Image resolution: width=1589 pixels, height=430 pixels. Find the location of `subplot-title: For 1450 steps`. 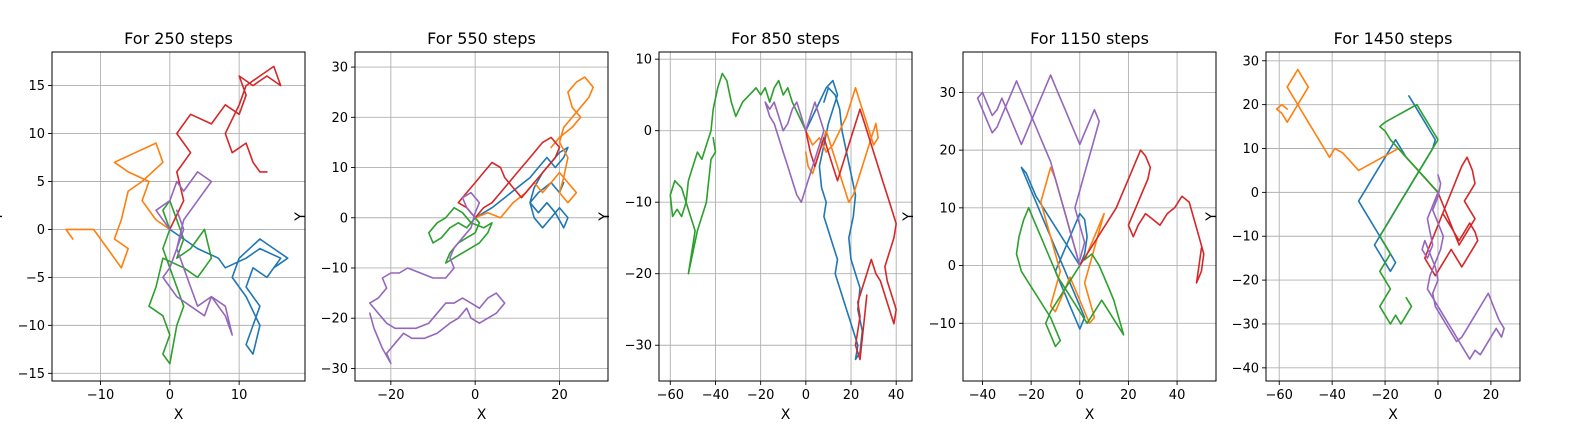

subplot-title: For 1450 steps is located at coordinates (1393, 38).